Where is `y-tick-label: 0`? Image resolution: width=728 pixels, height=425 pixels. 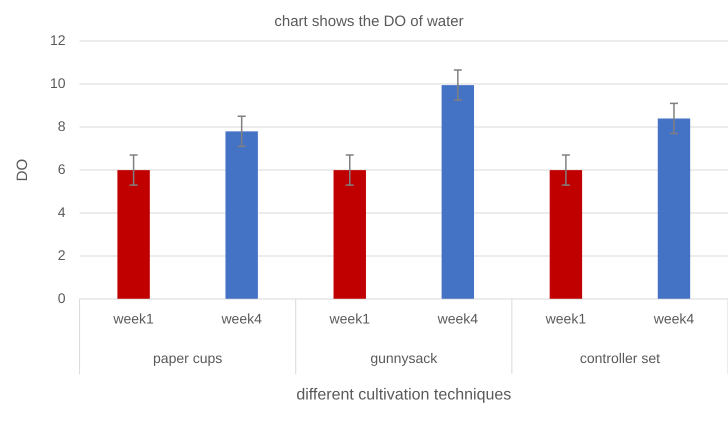
y-tick-label: 0 is located at coordinates (62, 298).